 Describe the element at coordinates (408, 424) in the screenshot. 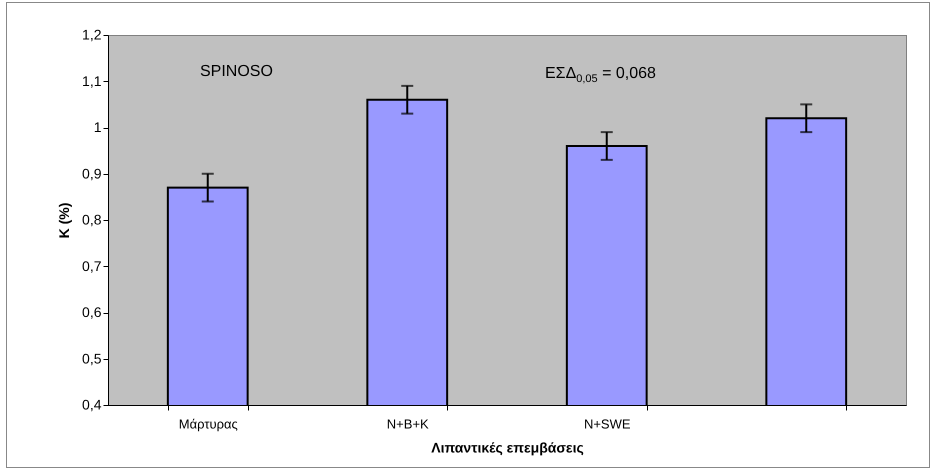

I see `x-tick-label: N+B+K` at that location.